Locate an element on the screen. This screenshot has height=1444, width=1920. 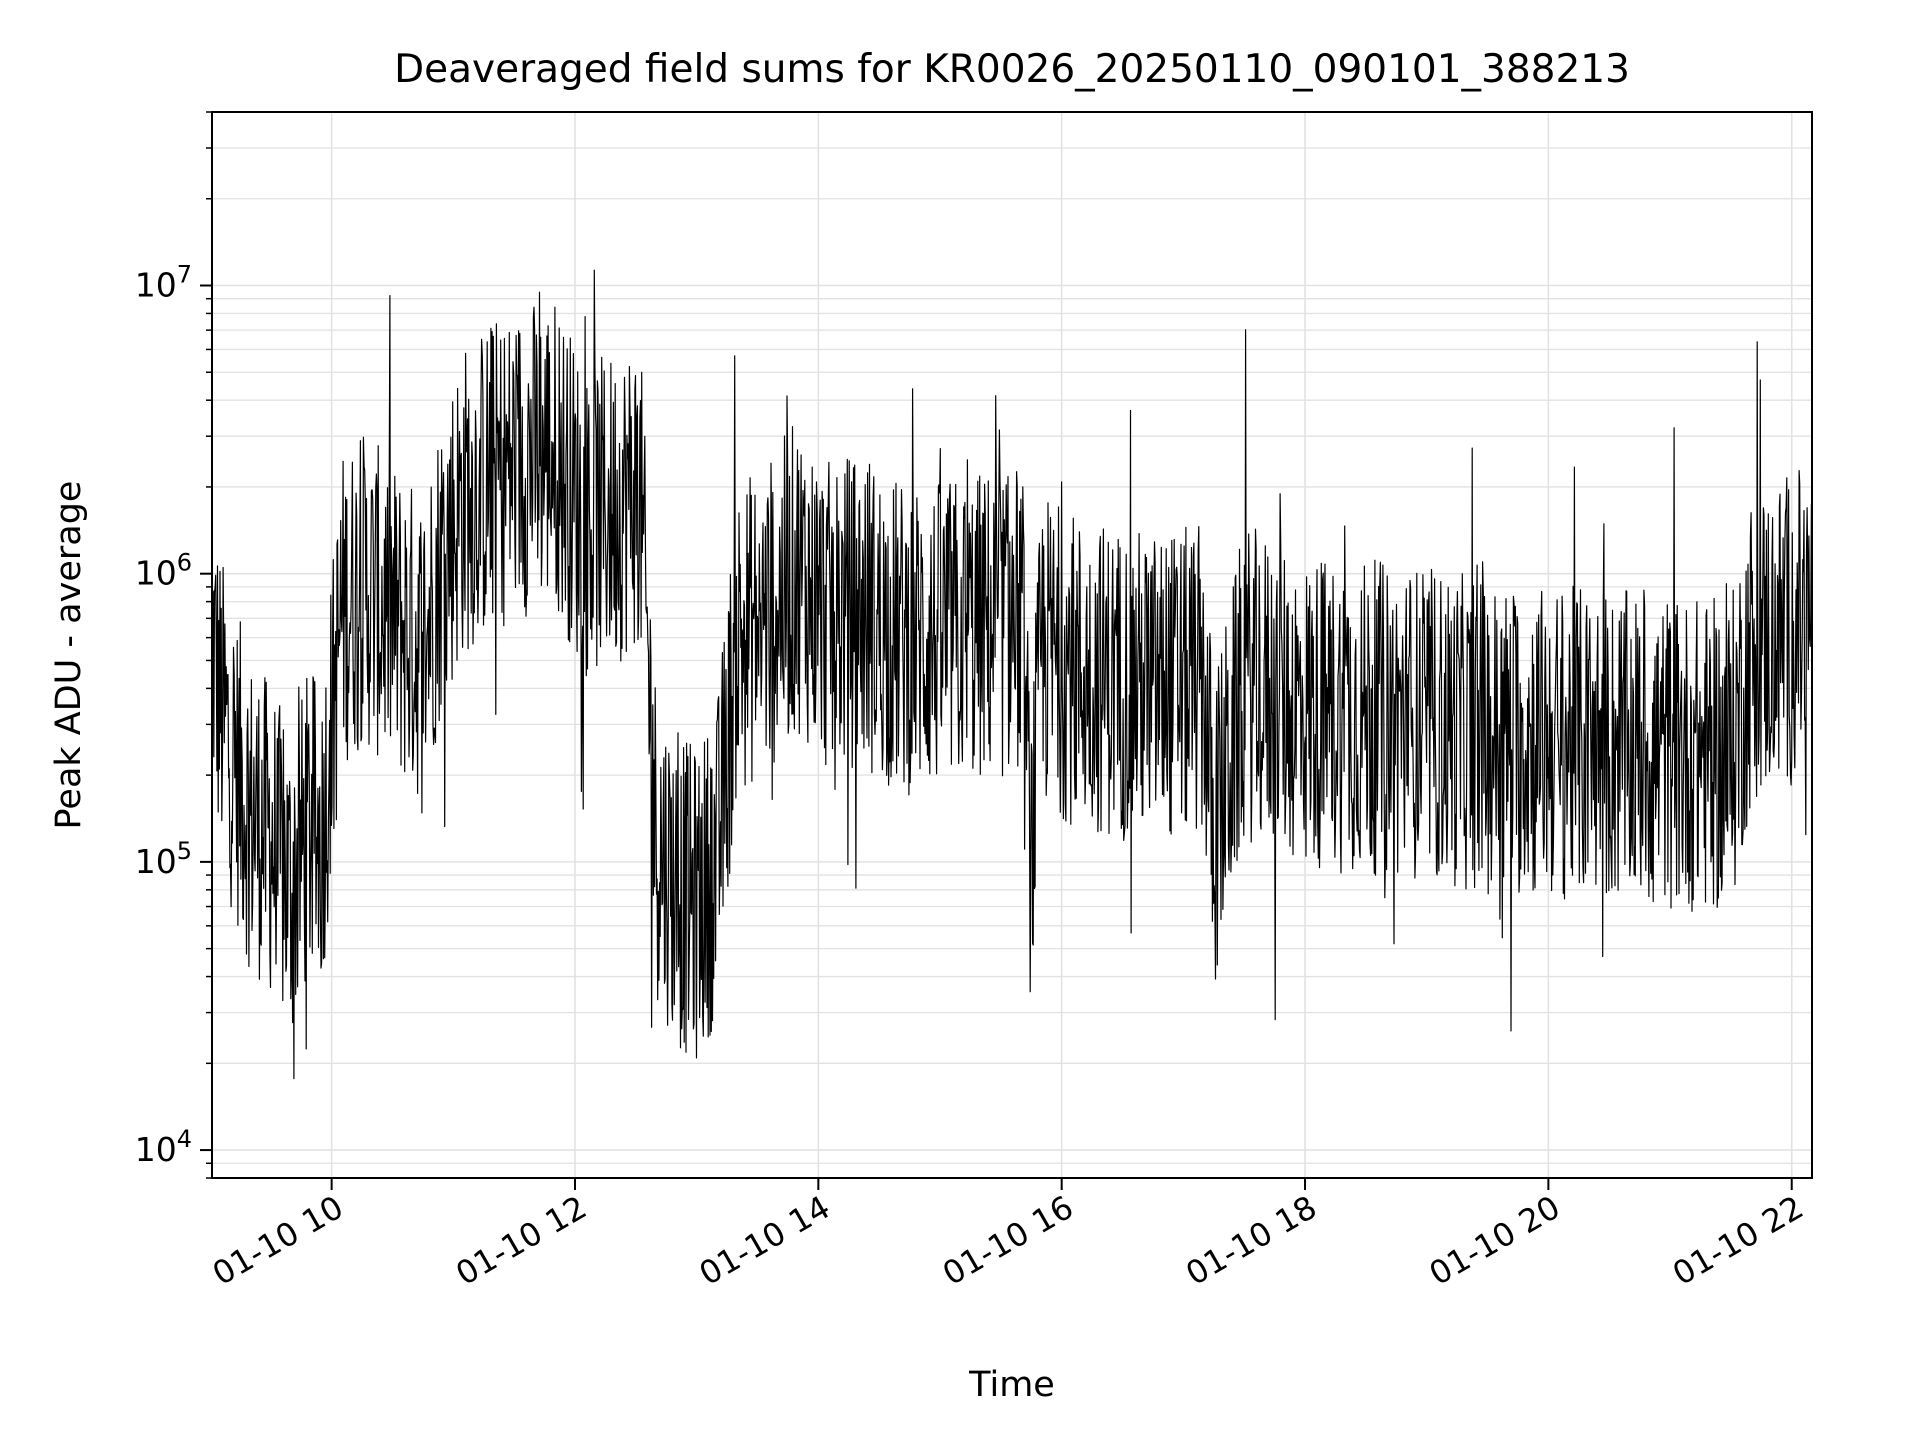
y-tick-label: 10⁷ is located at coordinates (163, 283).